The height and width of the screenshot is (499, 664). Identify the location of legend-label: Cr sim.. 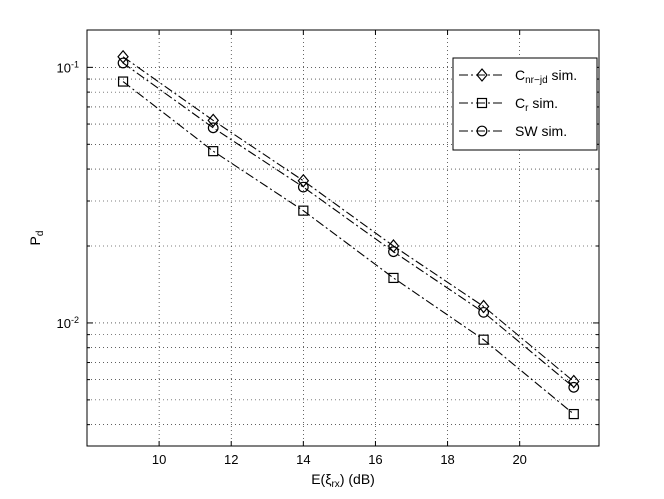
(536, 104).